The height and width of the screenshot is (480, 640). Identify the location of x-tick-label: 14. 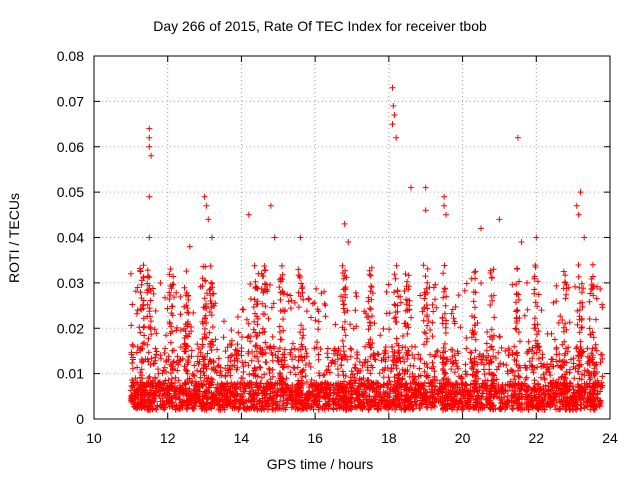
(242, 438).